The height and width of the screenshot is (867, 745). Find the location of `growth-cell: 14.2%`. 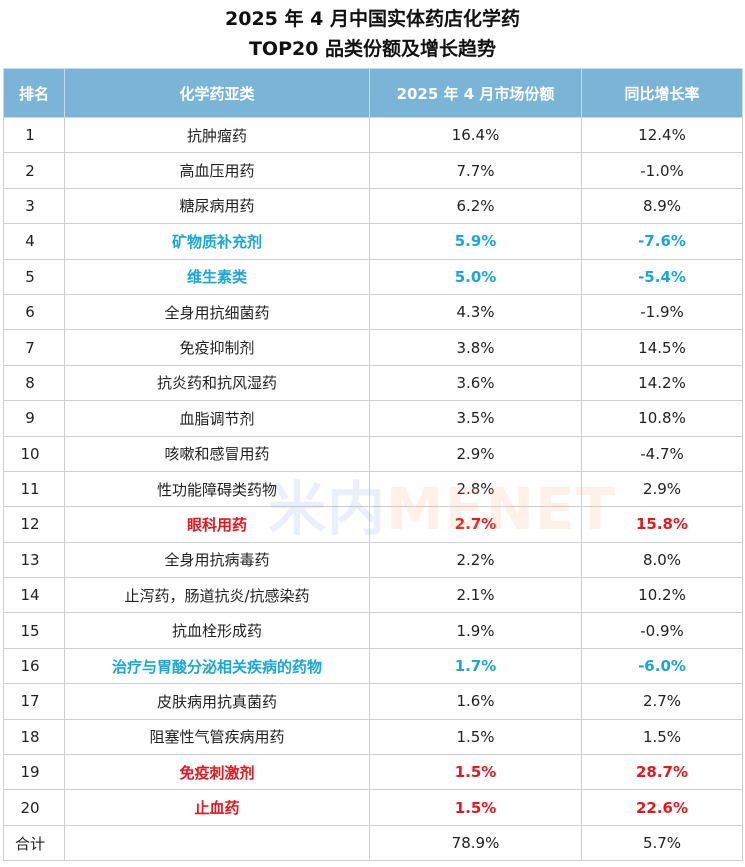

growth-cell: 14.2% is located at coordinates (662, 383).